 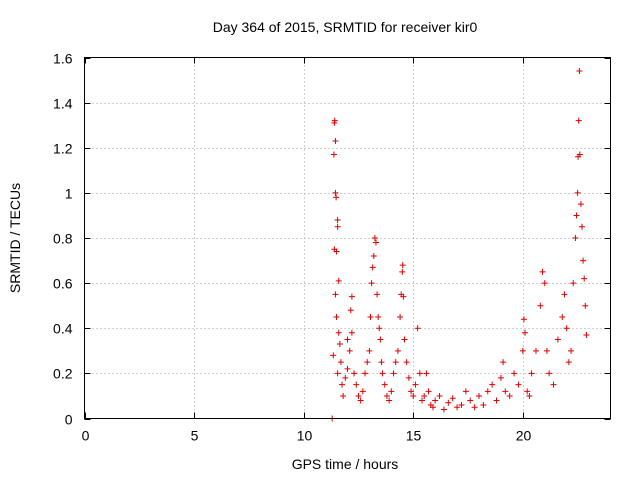 What do you see at coordinates (69, 194) in the screenshot?
I see `y-tick-label: 1` at bounding box center [69, 194].